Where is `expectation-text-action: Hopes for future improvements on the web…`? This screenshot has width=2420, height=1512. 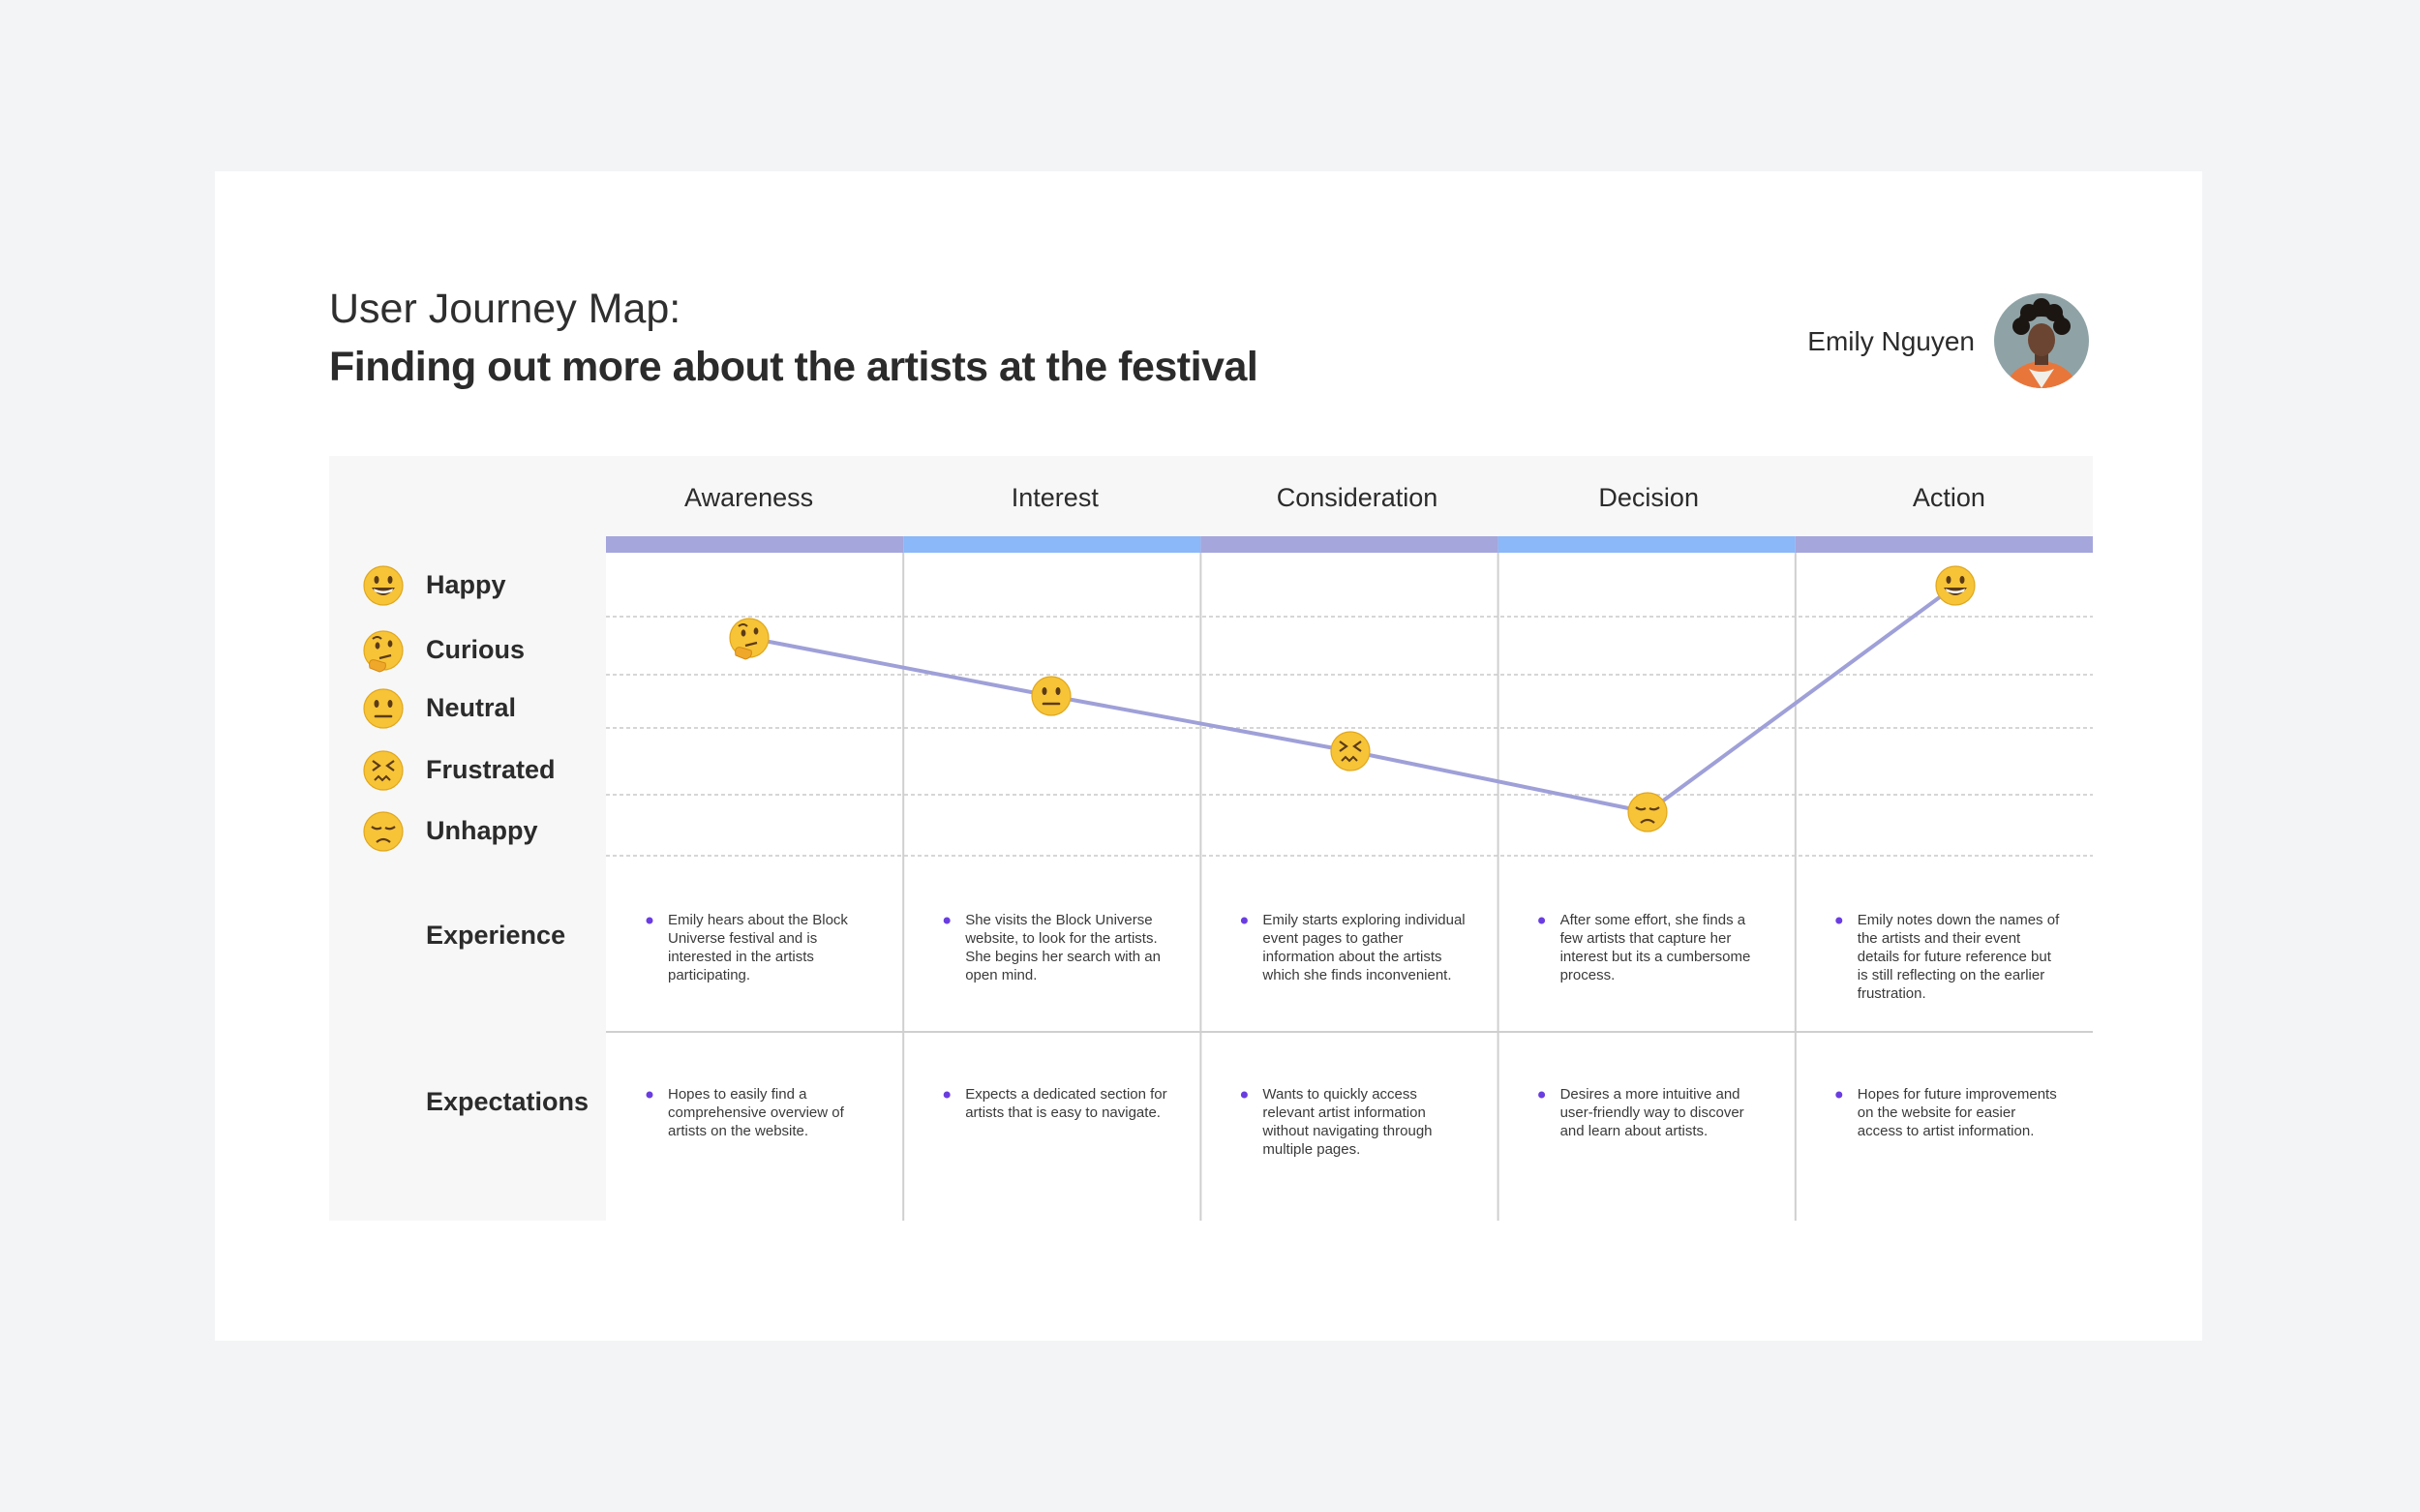 expectation-text-action: Hopes for future improvements on the web… is located at coordinates (1957, 1112).